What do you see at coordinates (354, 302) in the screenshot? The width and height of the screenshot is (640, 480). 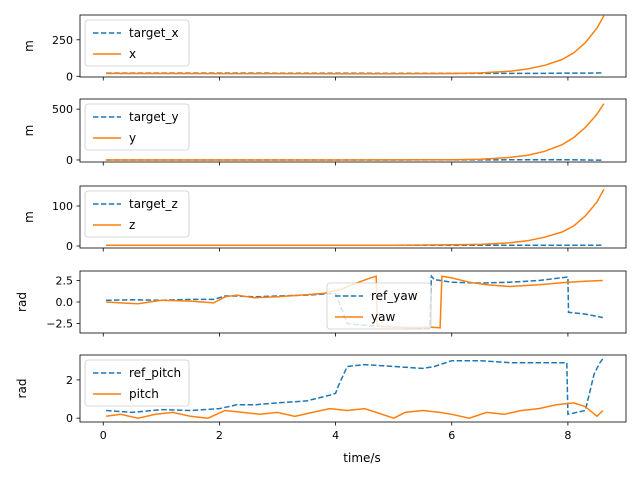 I see `series-line-yaw` at bounding box center [354, 302].